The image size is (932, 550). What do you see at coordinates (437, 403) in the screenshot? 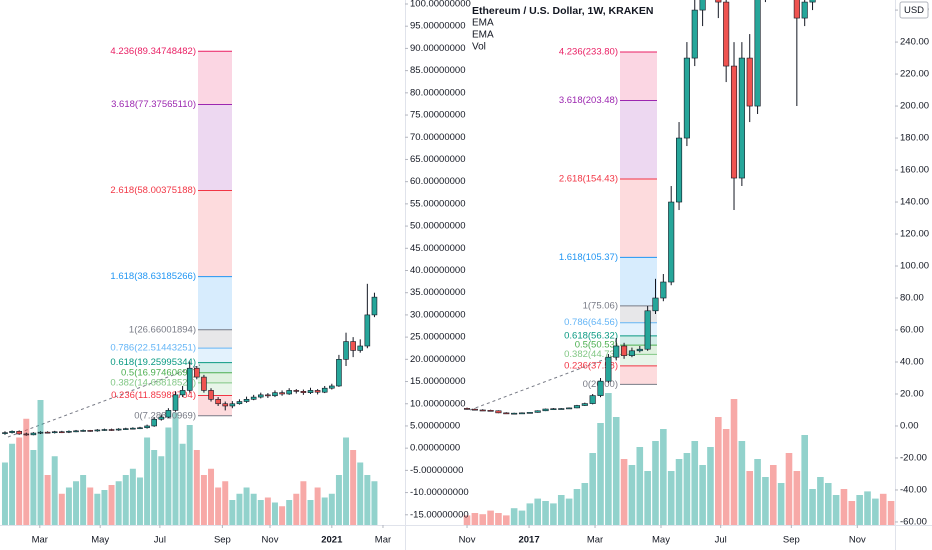
I see `y-tick-label: 10.00000000` at bounding box center [437, 403].